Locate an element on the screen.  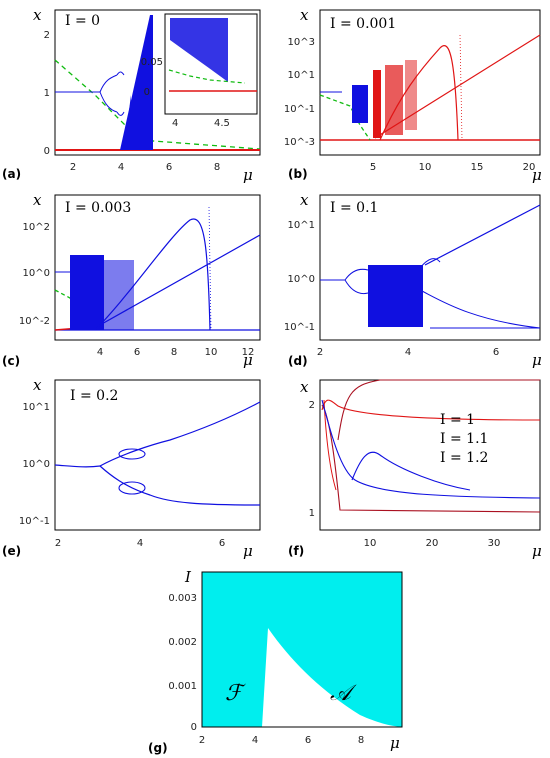
b-ytick-1: 10^1 is located at coordinates (301, 75).